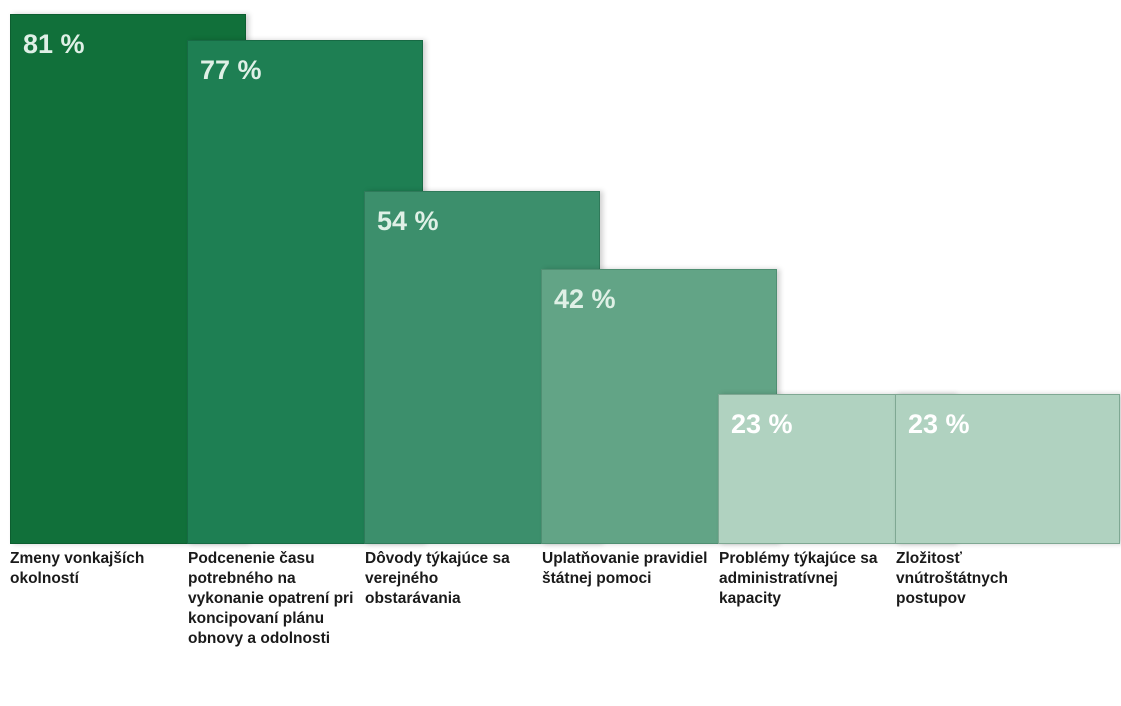 The height and width of the screenshot is (706, 1121). I want to click on bar-value-label: 42 %, so click(585, 299).